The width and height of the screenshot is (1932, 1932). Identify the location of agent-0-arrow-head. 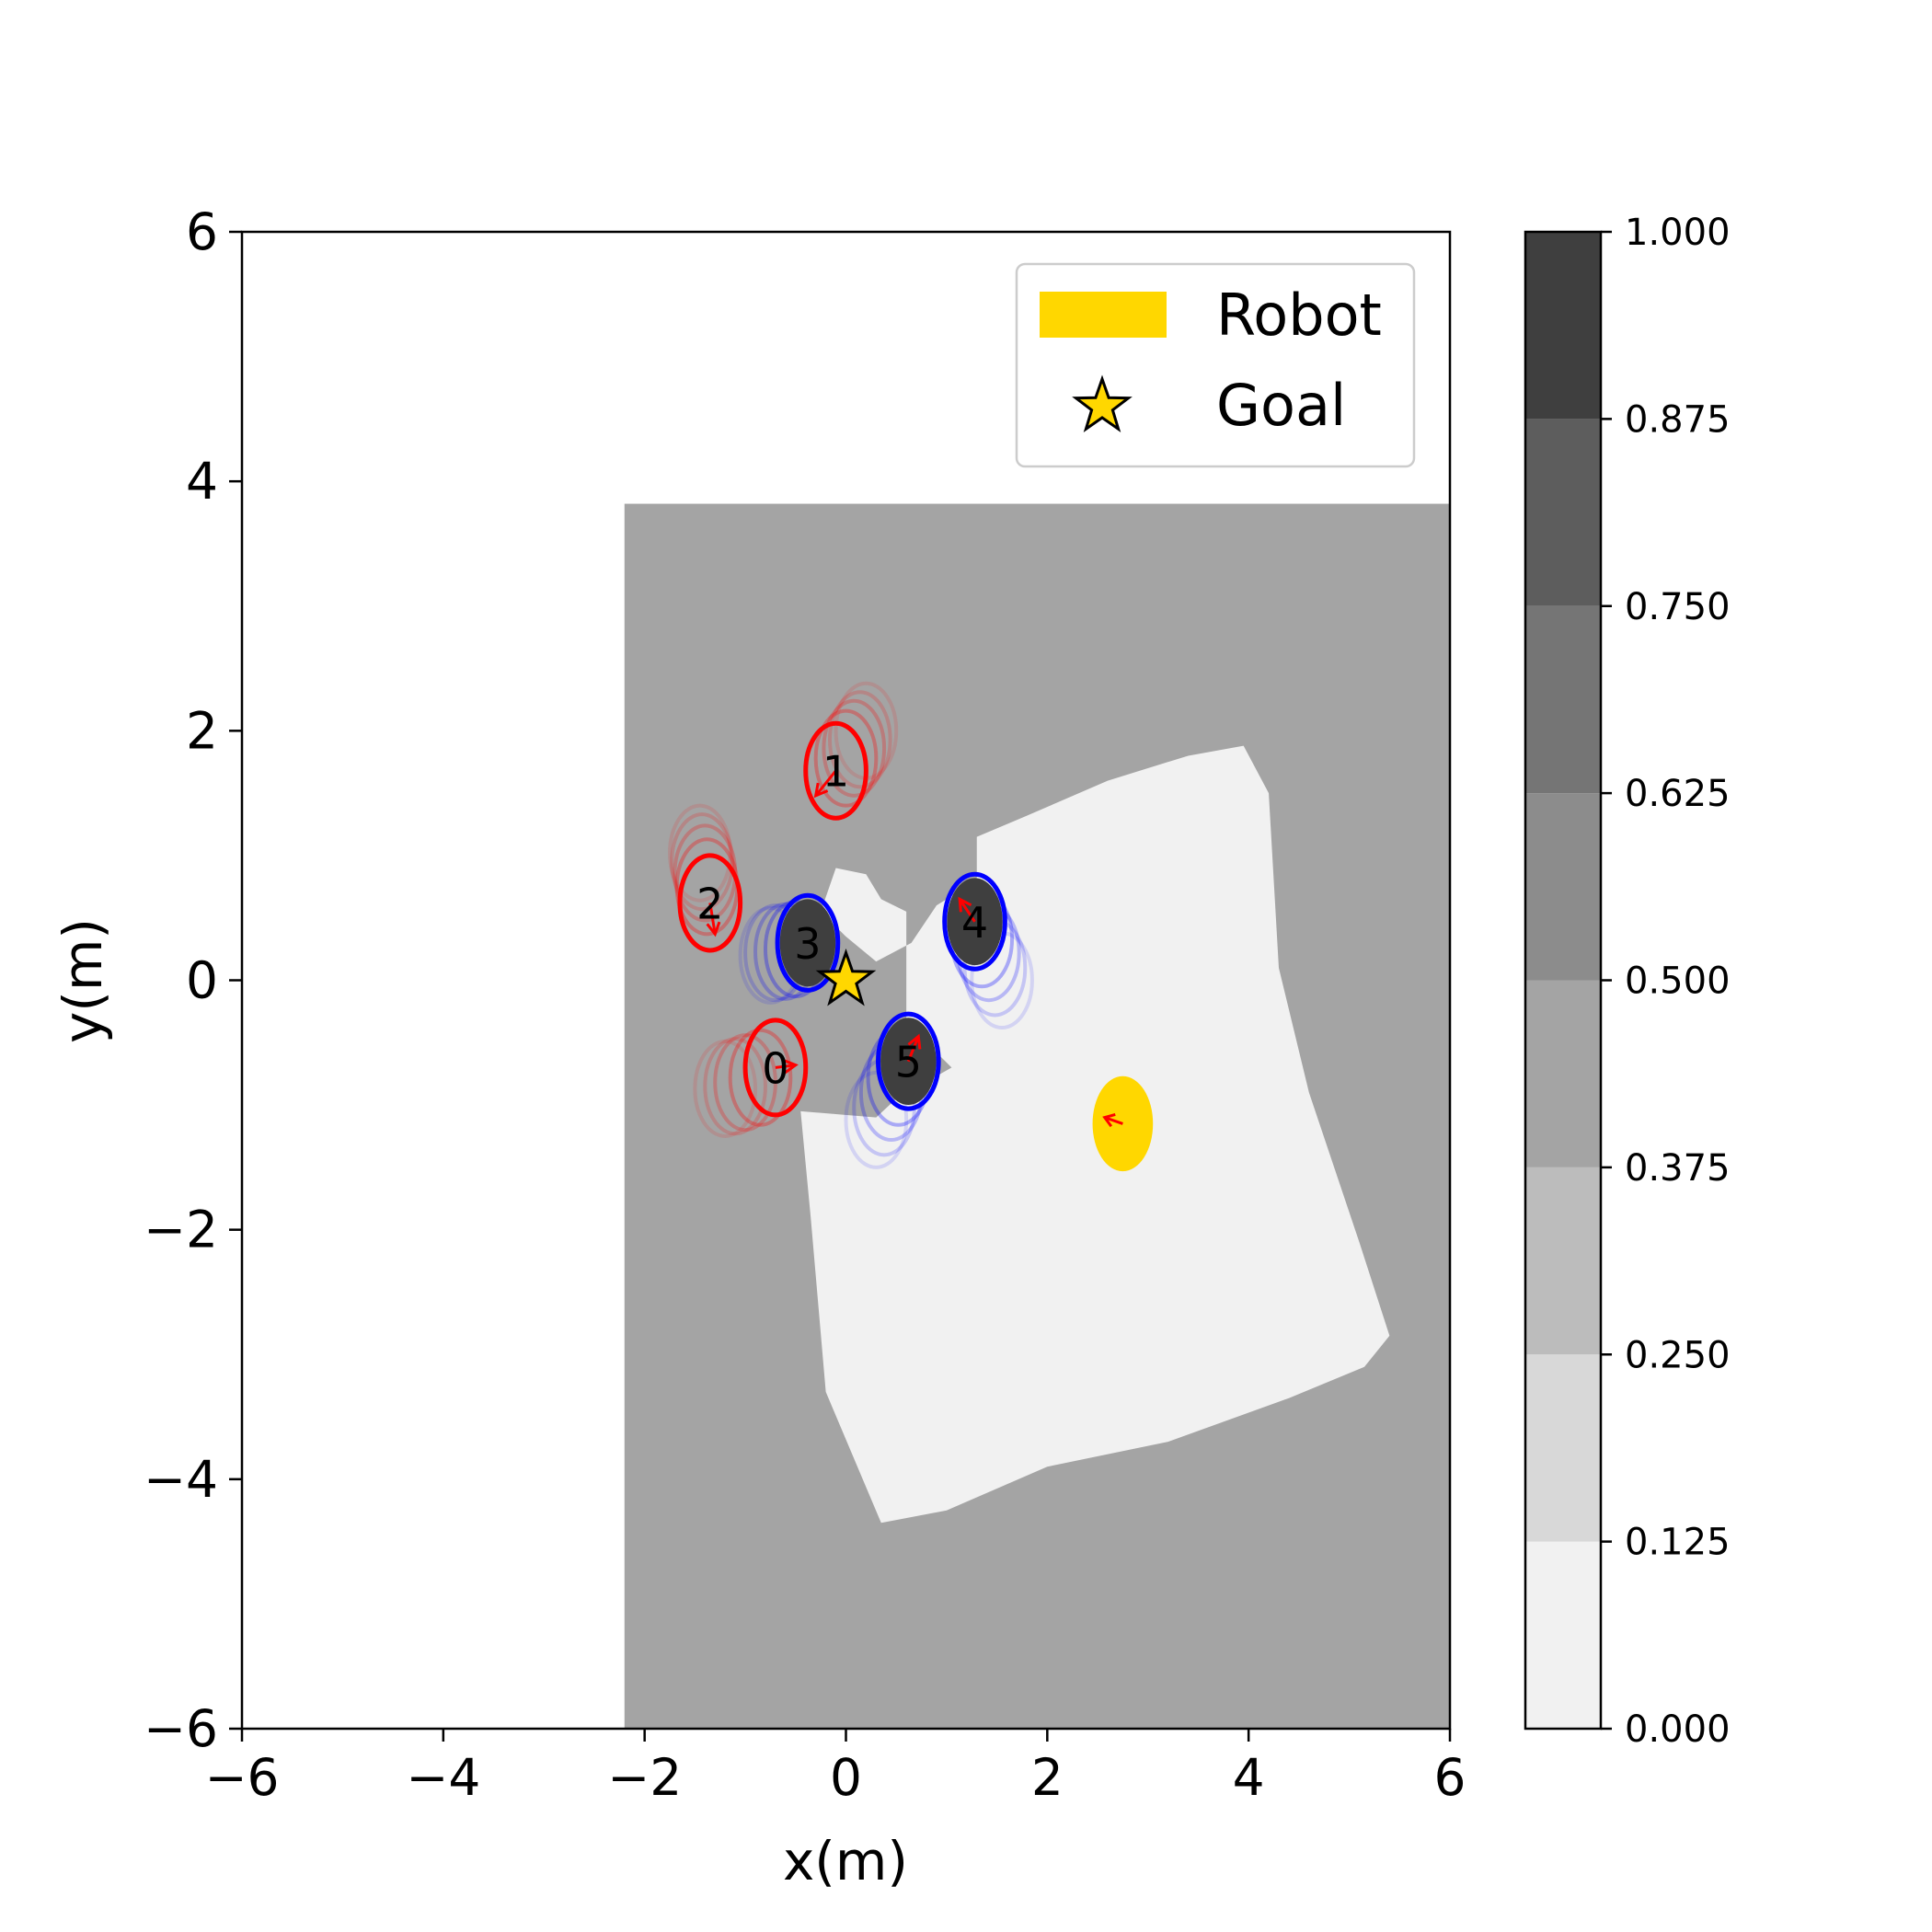
(791, 1067).